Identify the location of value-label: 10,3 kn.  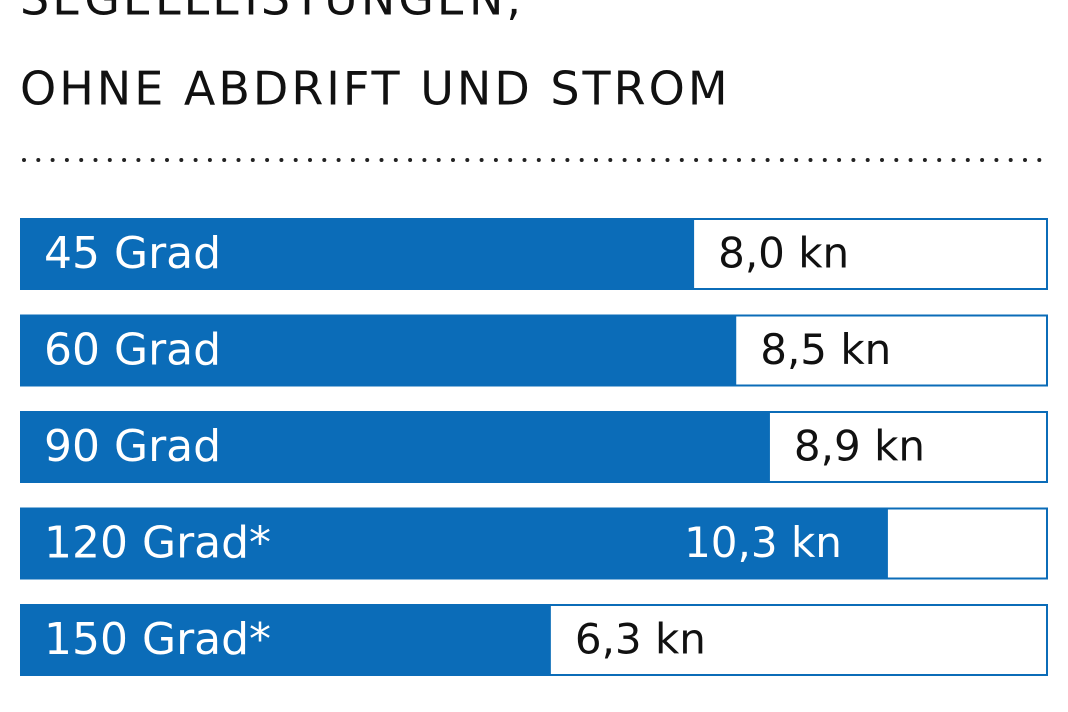
(763, 542).